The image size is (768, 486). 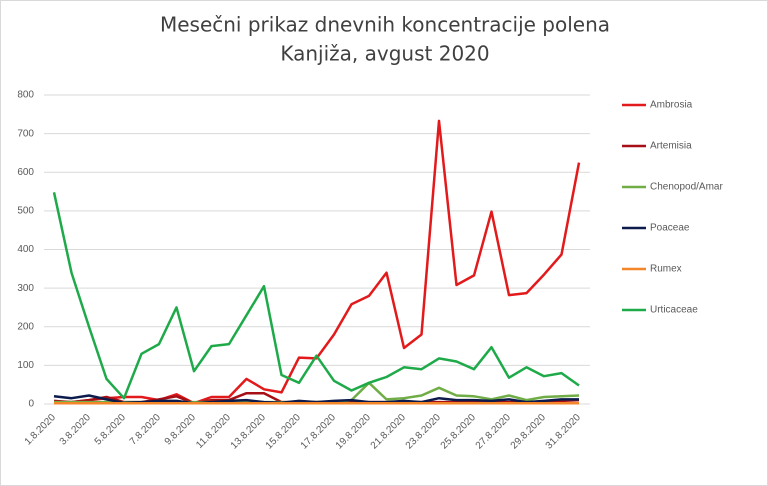 I want to click on y-tick-label: 500, so click(x=25, y=211).